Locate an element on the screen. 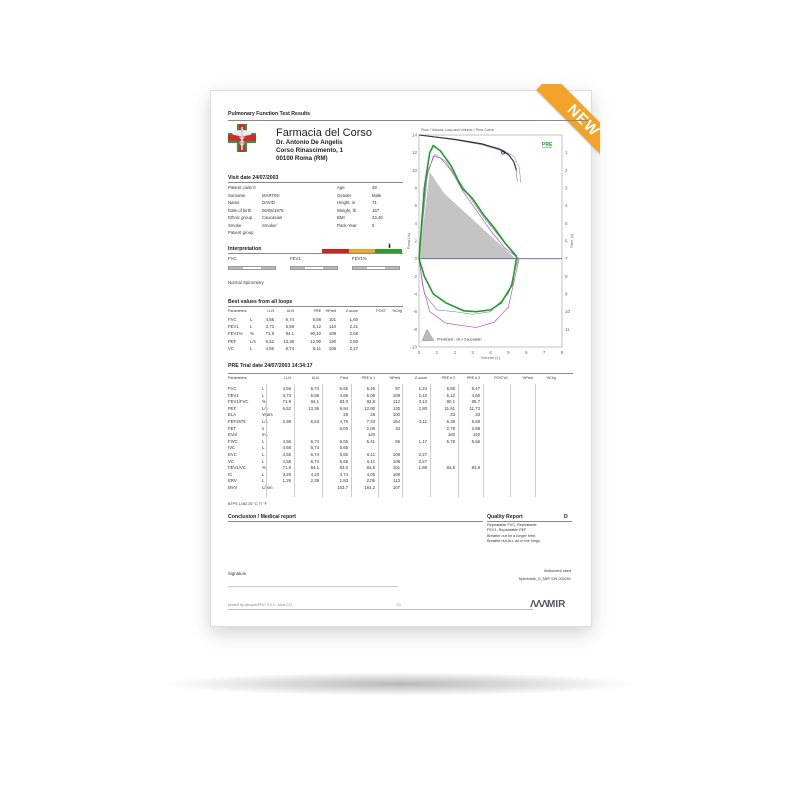  table-cell: 160 is located at coordinates (451, 435).